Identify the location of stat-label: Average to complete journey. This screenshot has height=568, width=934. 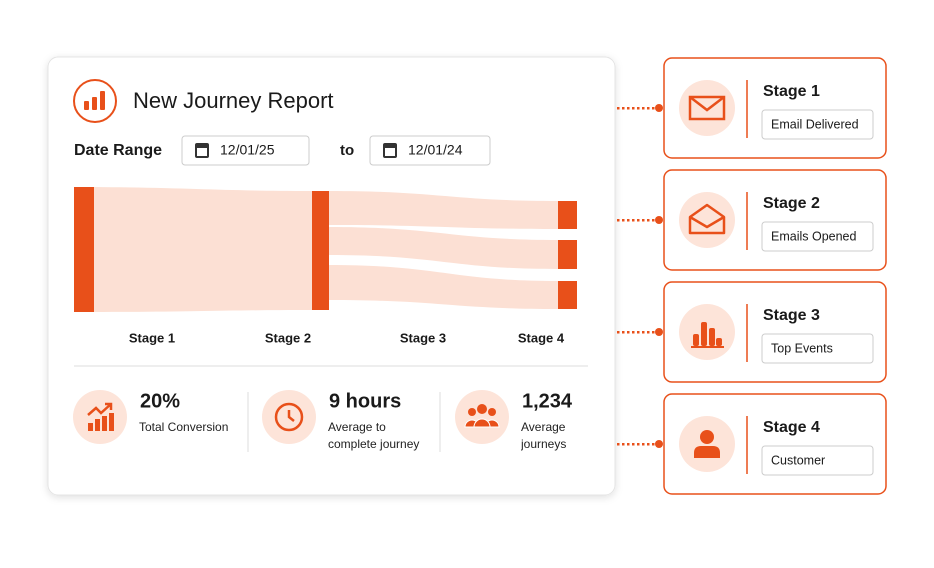
(374, 435).